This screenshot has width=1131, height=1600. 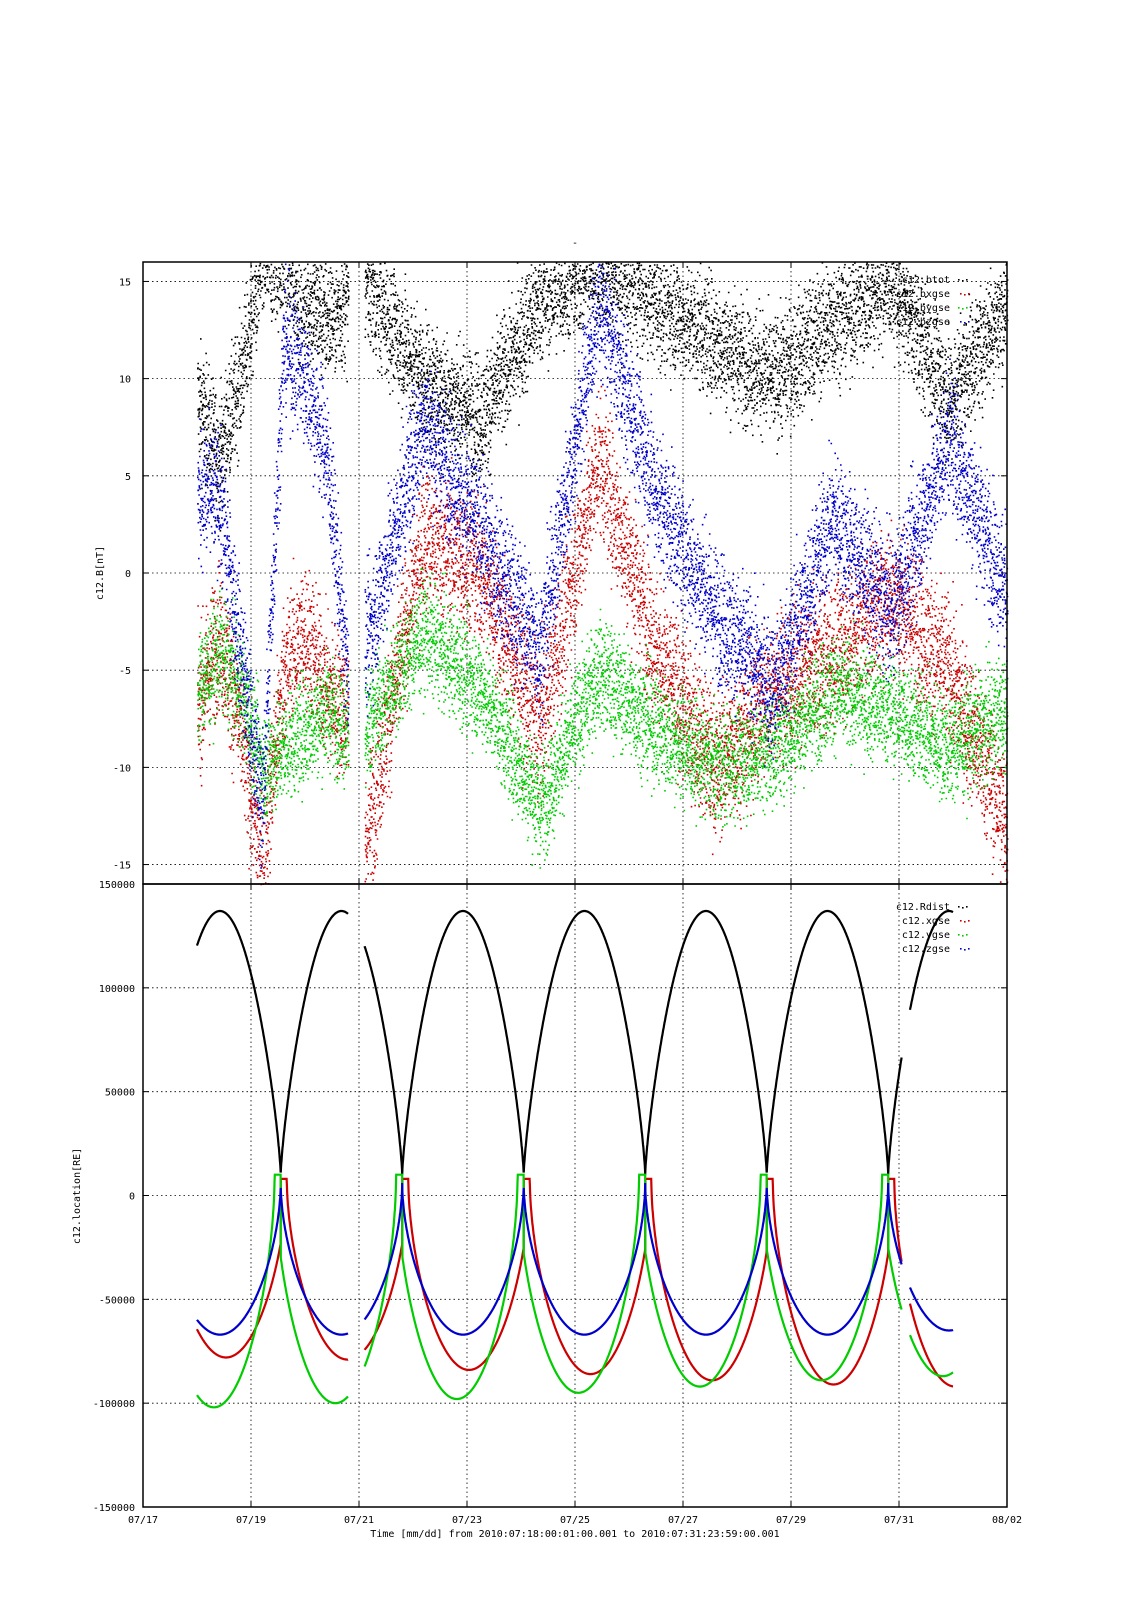 What do you see at coordinates (251, 1520) in the screenshot?
I see `x-tick-label: 07/19` at bounding box center [251, 1520].